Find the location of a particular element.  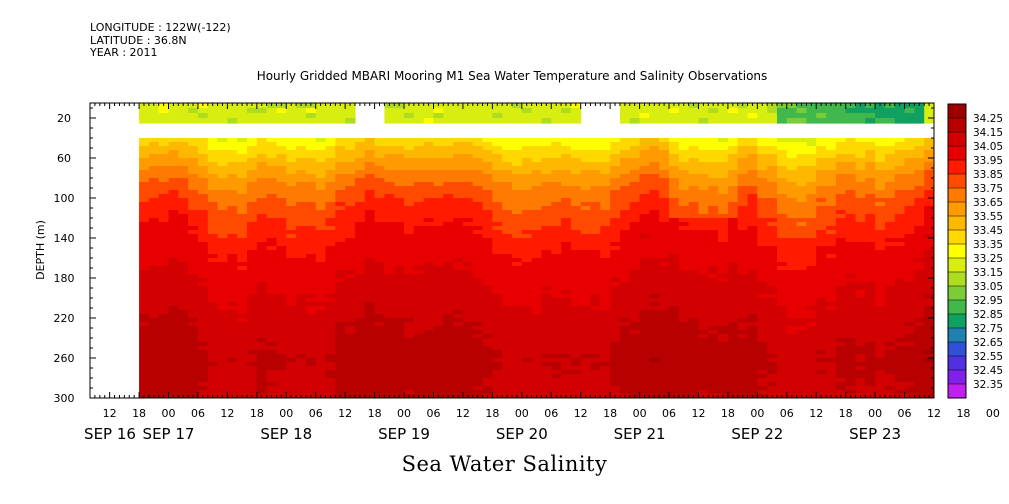

colorbar-label: 33.25 is located at coordinates (988, 259).